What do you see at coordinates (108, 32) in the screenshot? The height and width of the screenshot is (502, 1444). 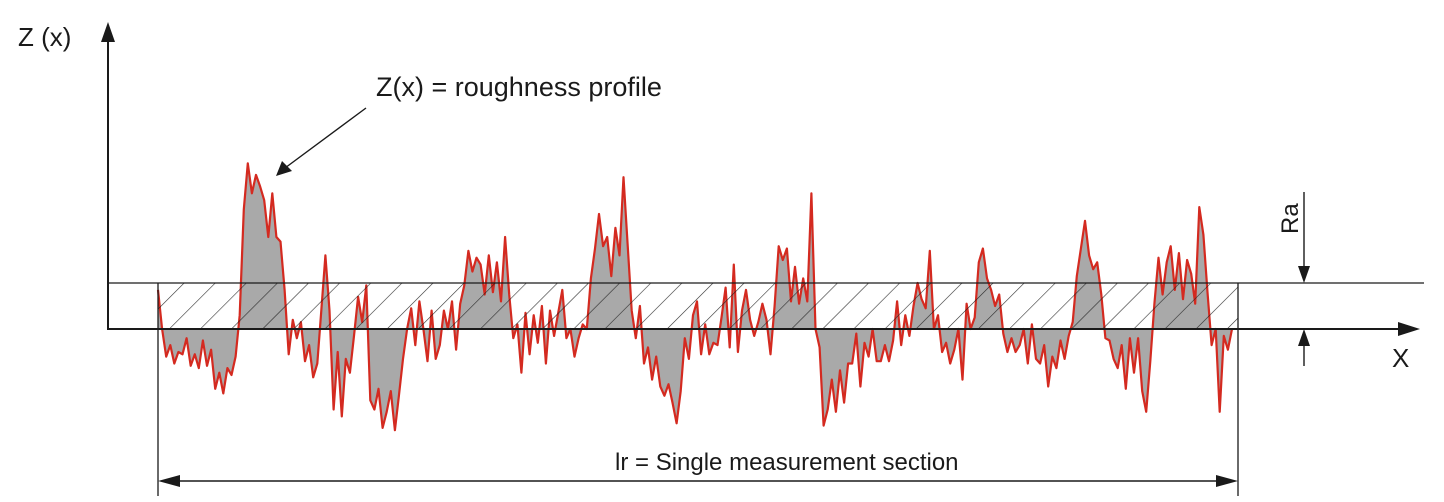 I see `z-axis-arrowhead` at bounding box center [108, 32].